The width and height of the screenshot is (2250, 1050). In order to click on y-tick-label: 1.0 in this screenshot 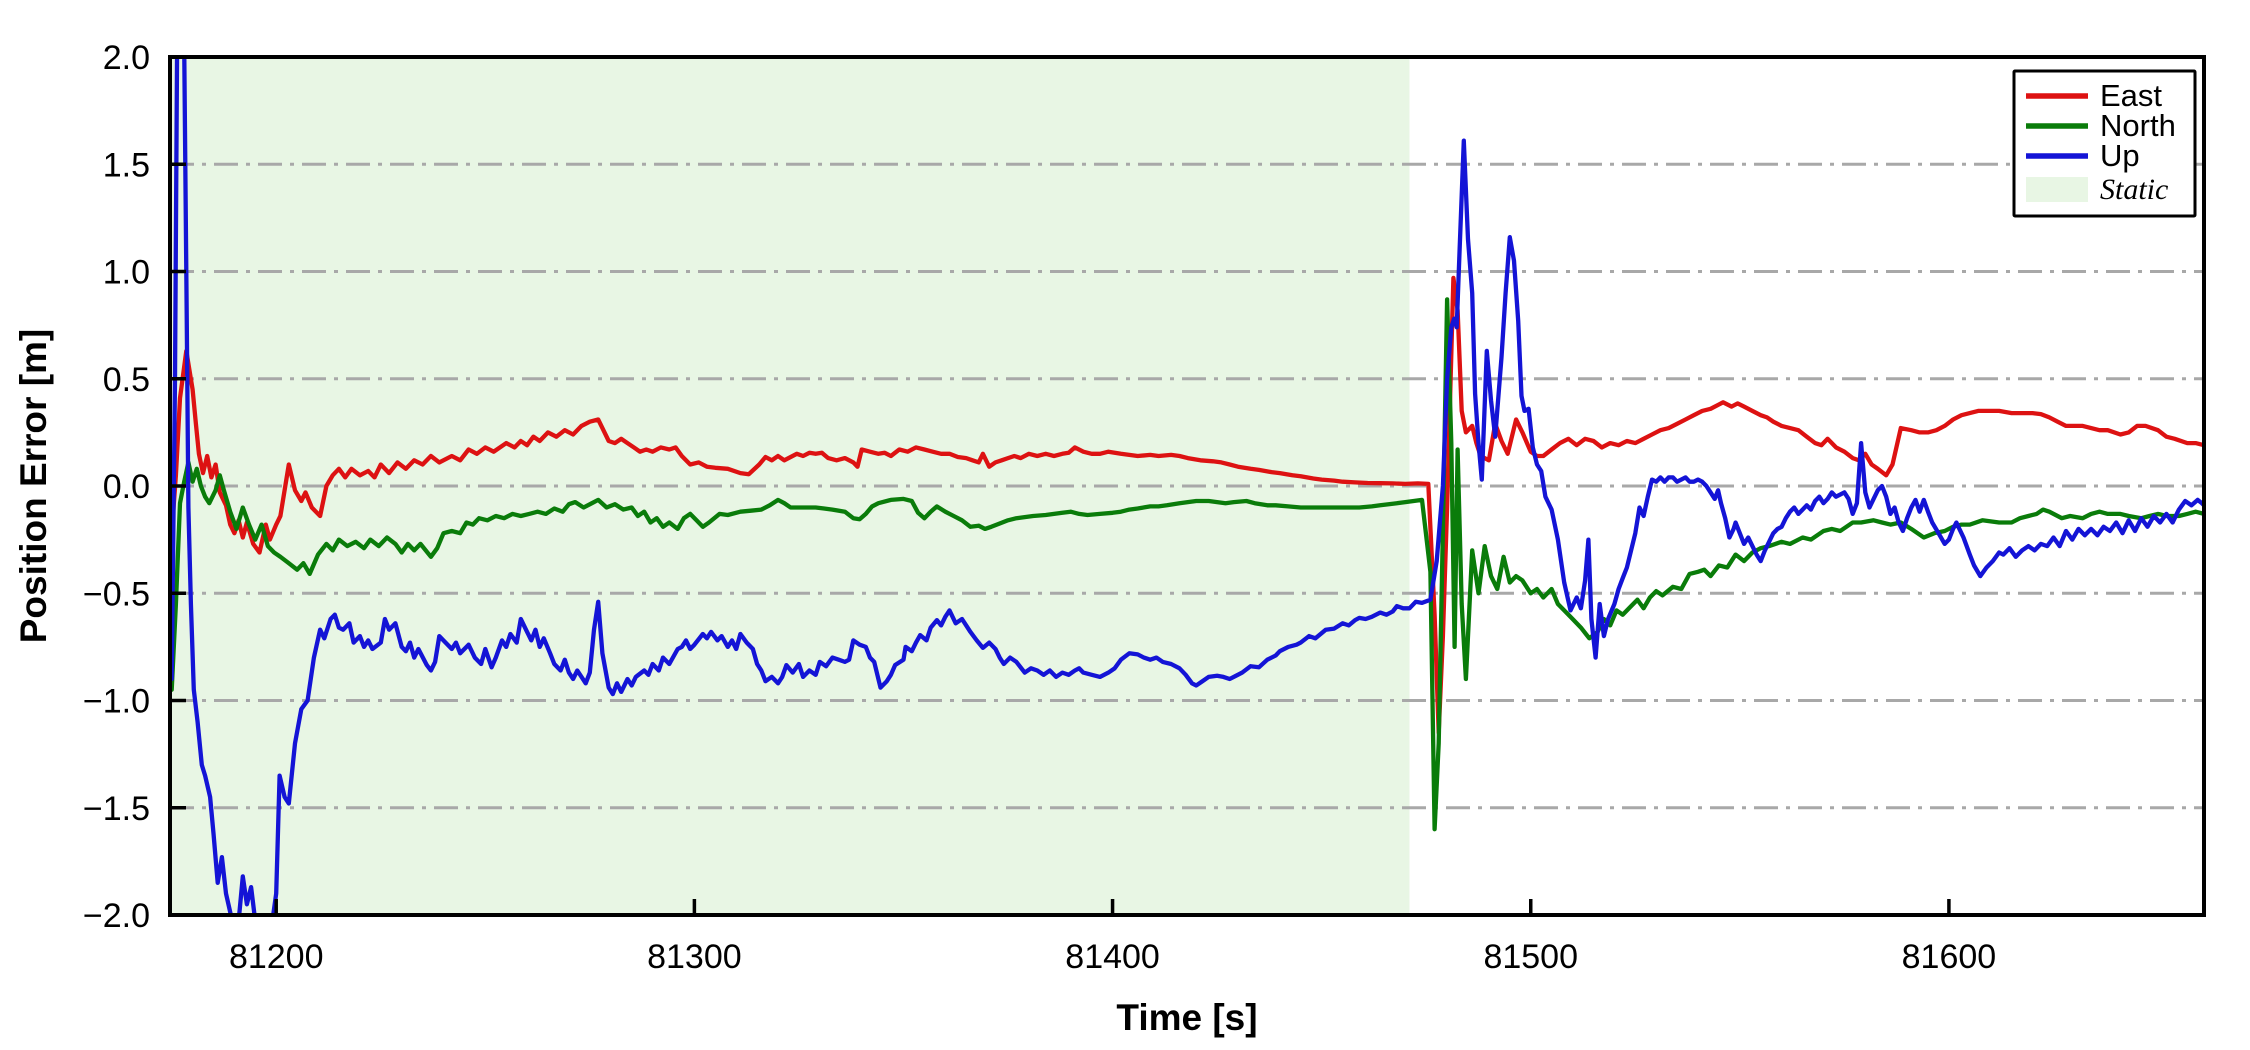, I will do `click(126, 273)`.